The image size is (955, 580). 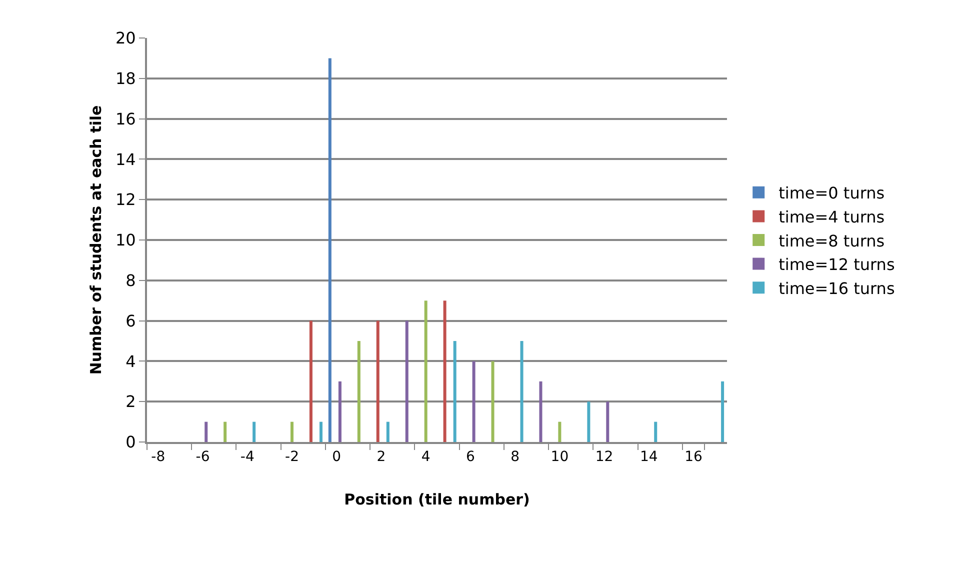 What do you see at coordinates (425, 456) in the screenshot?
I see `x-tick-label: 4` at bounding box center [425, 456].